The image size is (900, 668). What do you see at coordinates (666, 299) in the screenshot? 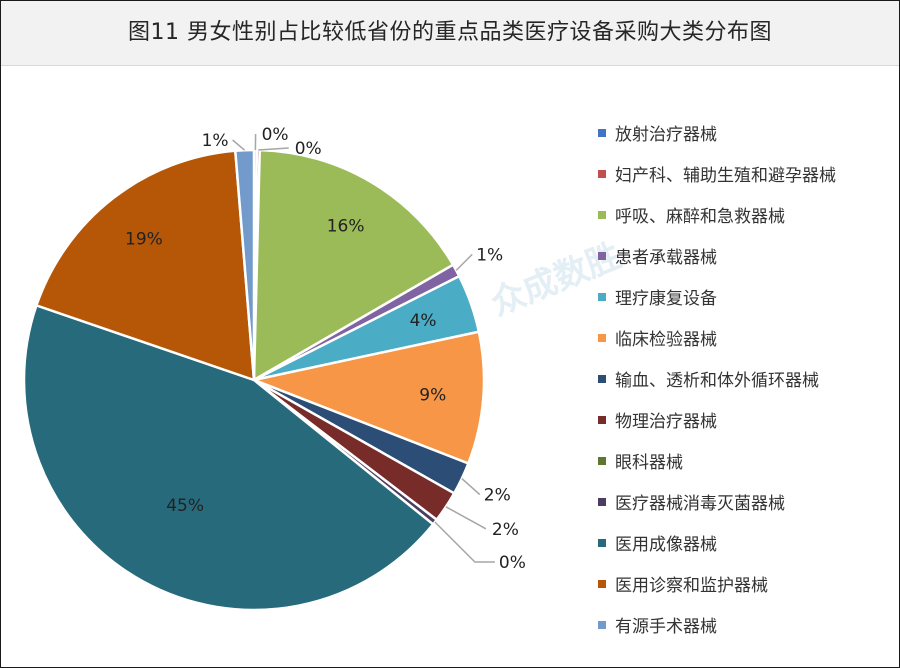
I see `legend-label: 理疗康复设备` at bounding box center [666, 299].